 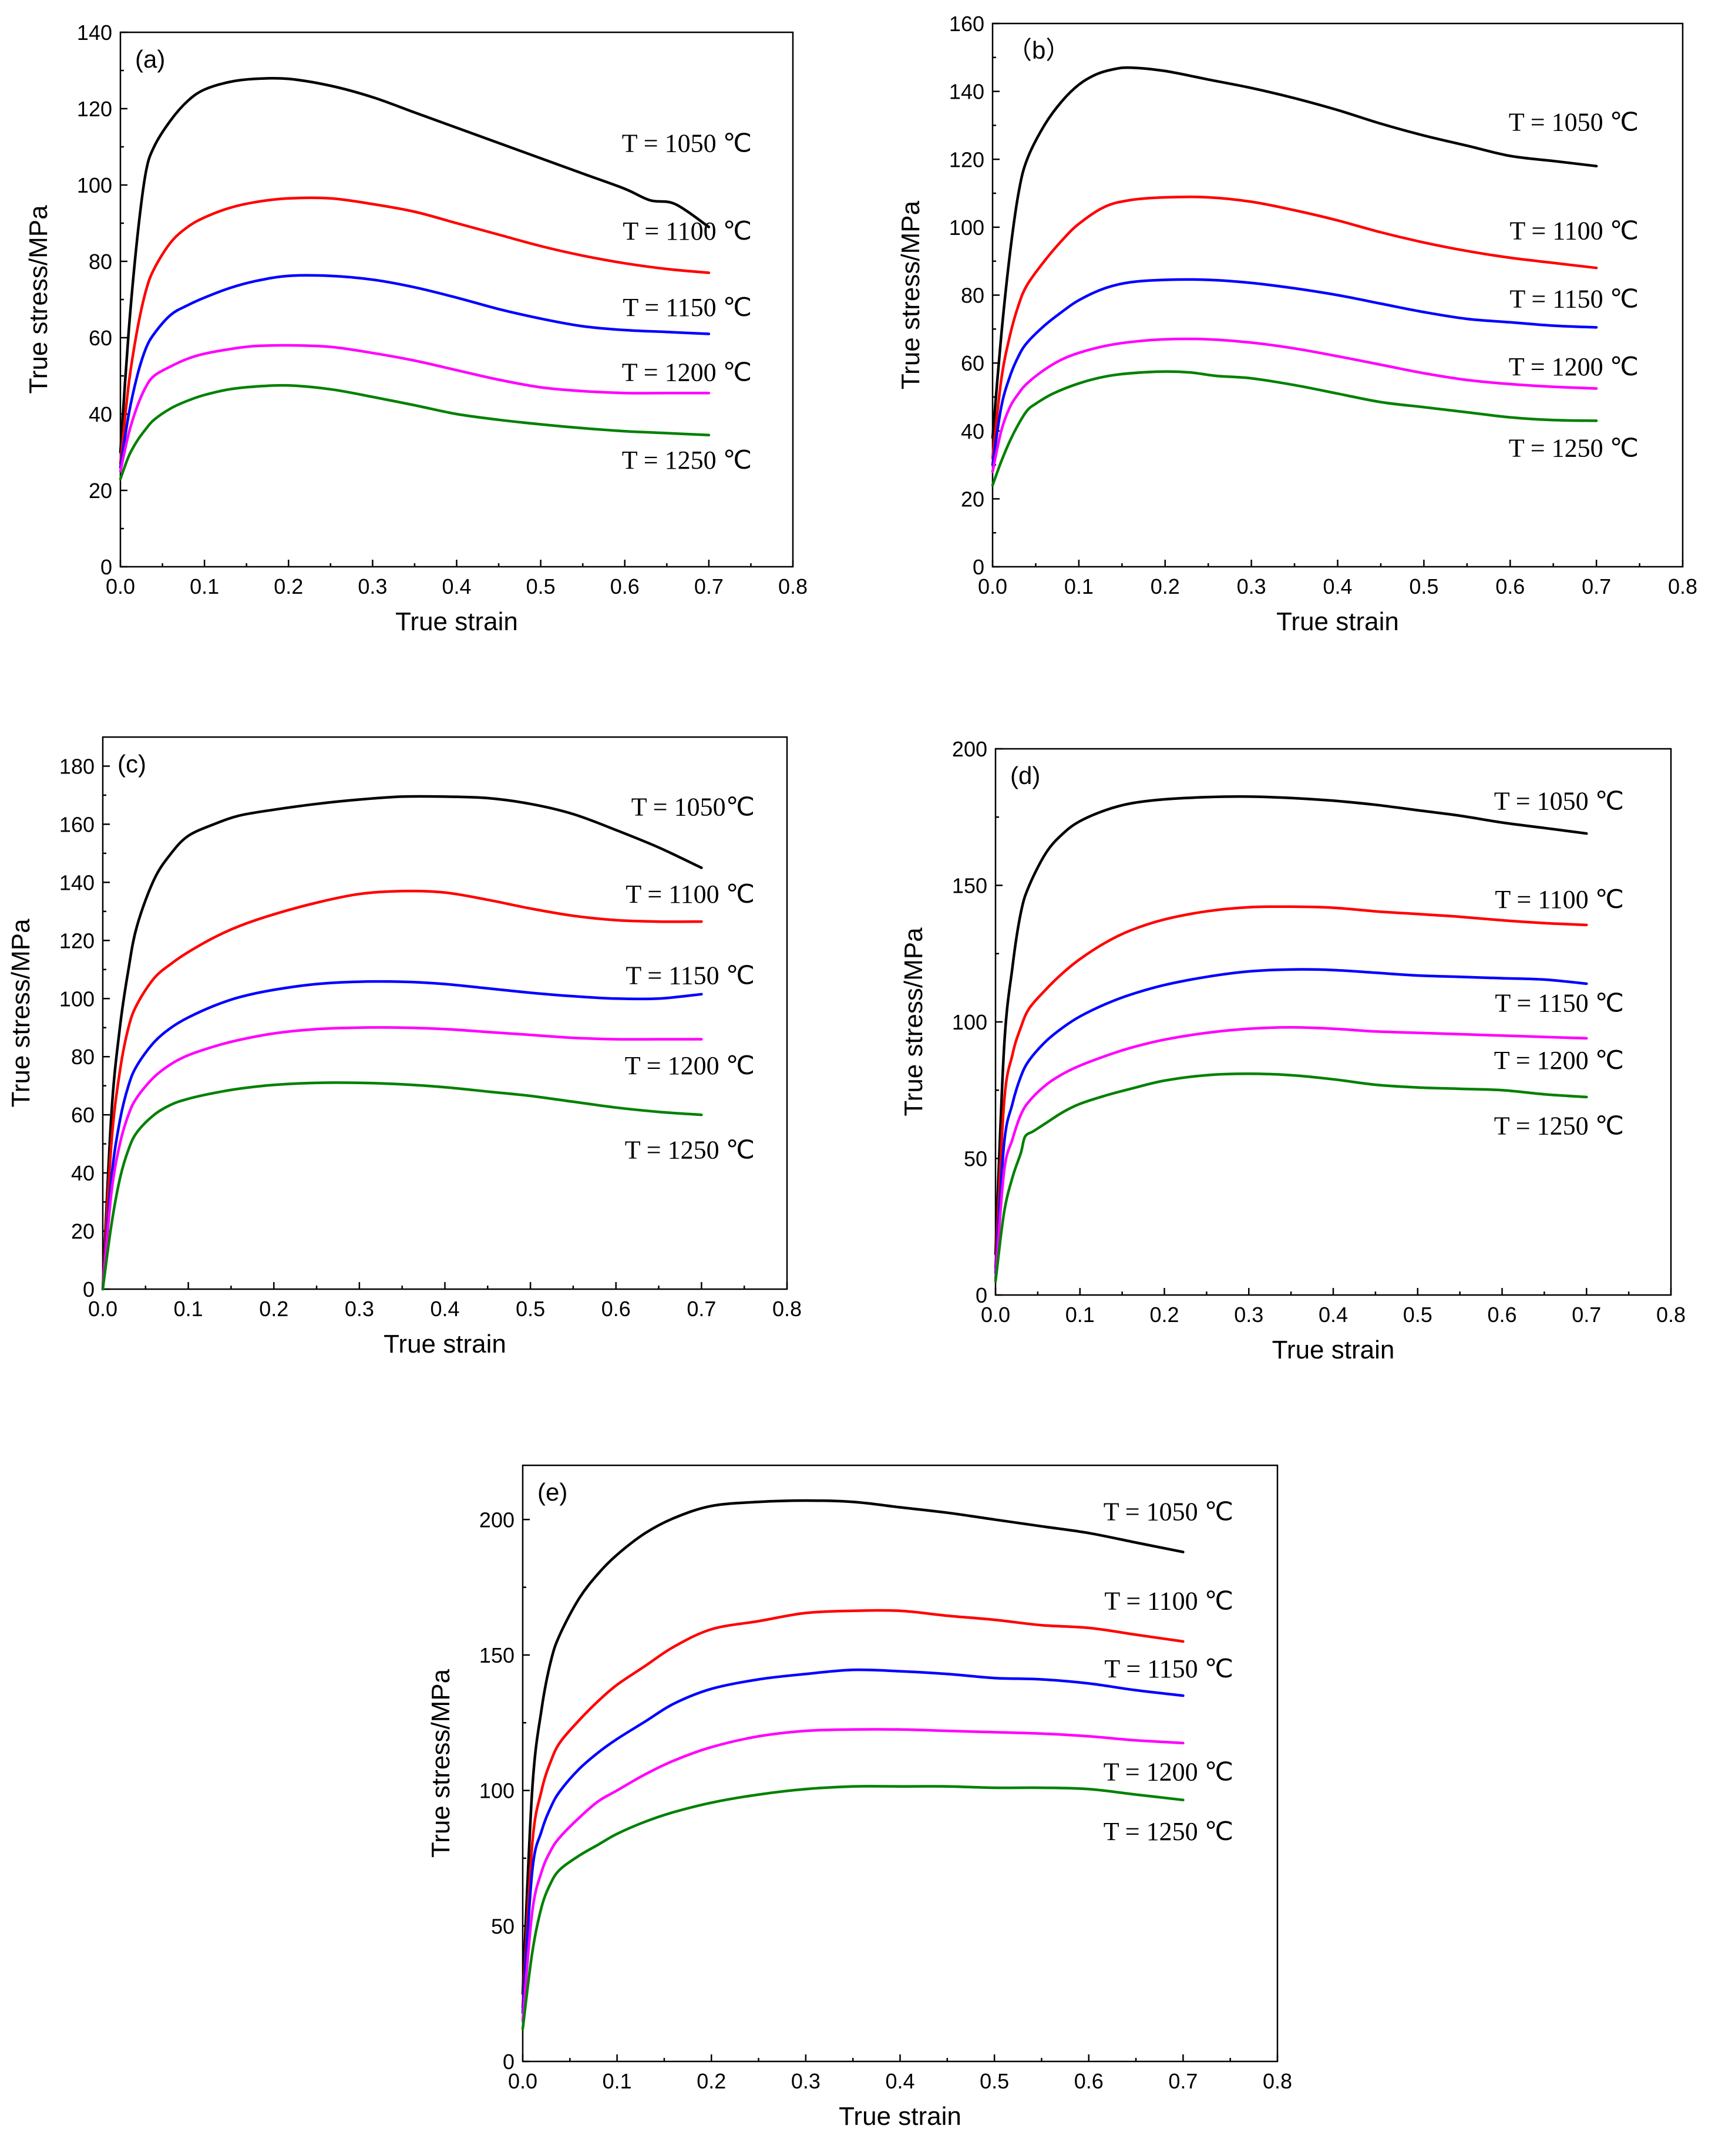 I want to click on panel-label: (c), so click(x=131, y=764).